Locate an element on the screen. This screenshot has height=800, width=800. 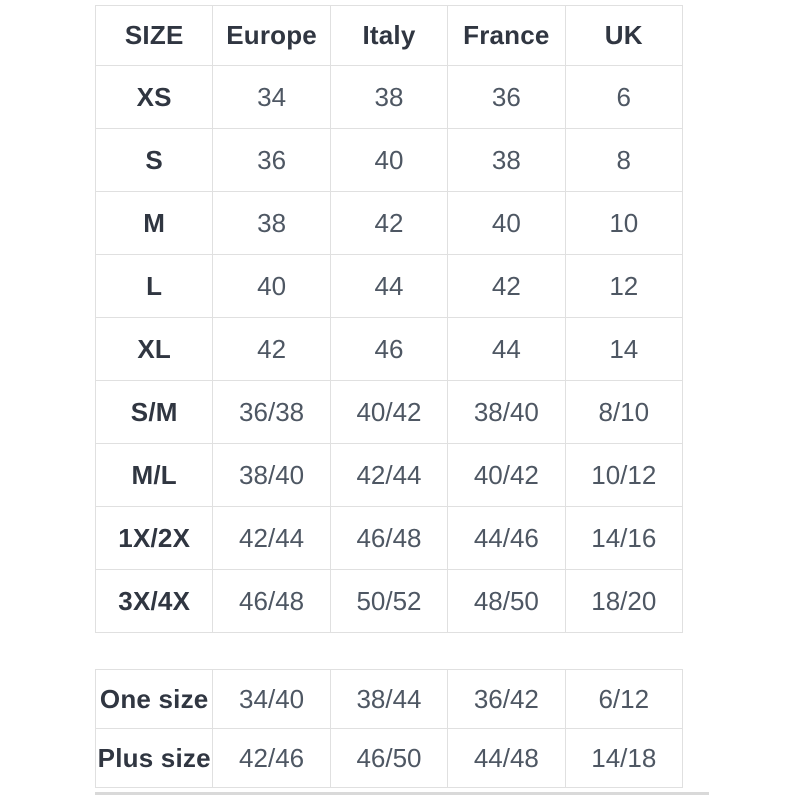
value-cell: 44/48 is located at coordinates (506, 758).